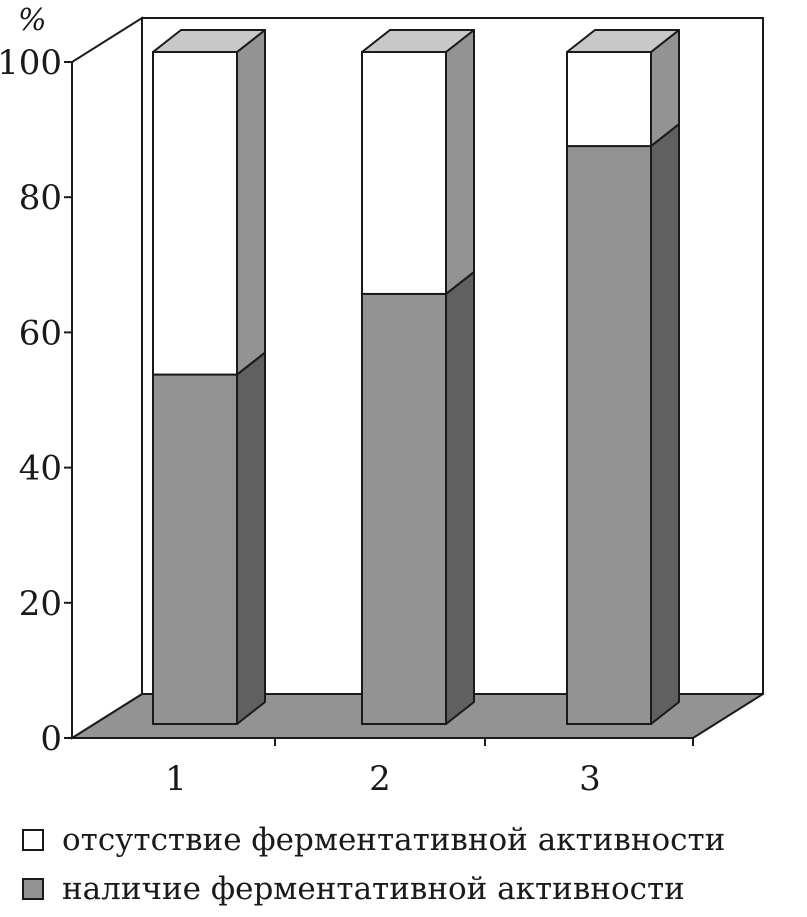 This screenshot has height=917, width=807. What do you see at coordinates (107, 378) in the screenshot?
I see `left-wall` at bounding box center [107, 378].